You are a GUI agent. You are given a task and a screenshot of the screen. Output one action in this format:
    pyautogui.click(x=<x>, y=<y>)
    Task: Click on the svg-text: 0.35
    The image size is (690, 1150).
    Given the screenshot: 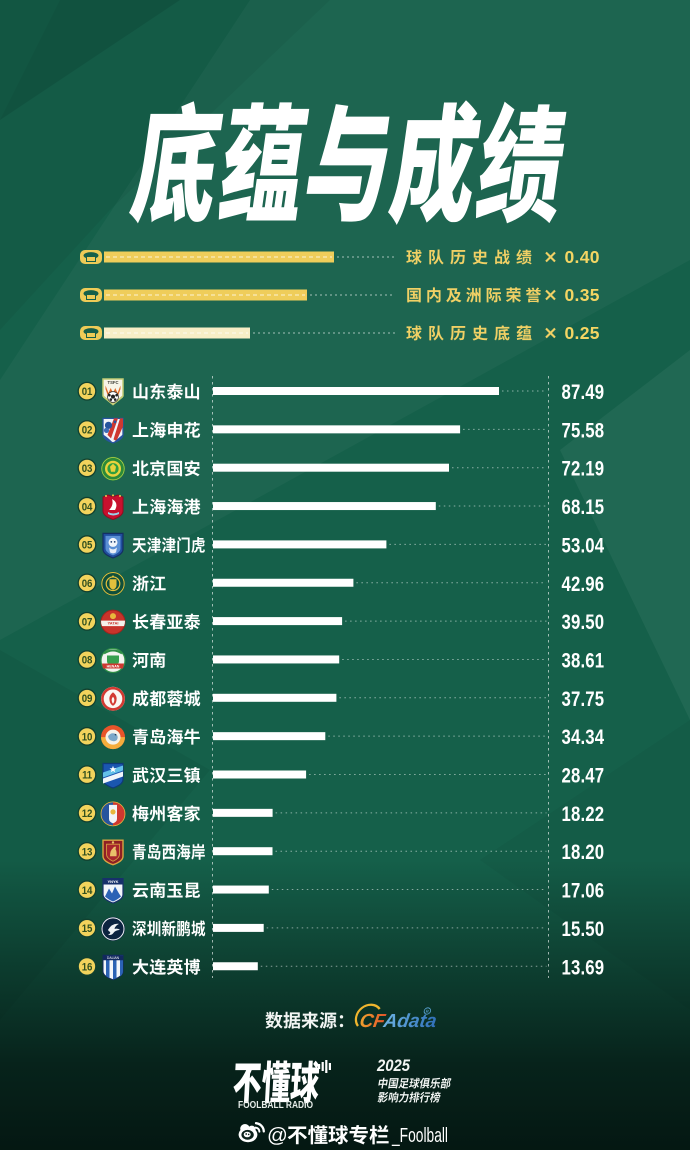 What is the action you would take?
    pyautogui.click(x=582, y=295)
    